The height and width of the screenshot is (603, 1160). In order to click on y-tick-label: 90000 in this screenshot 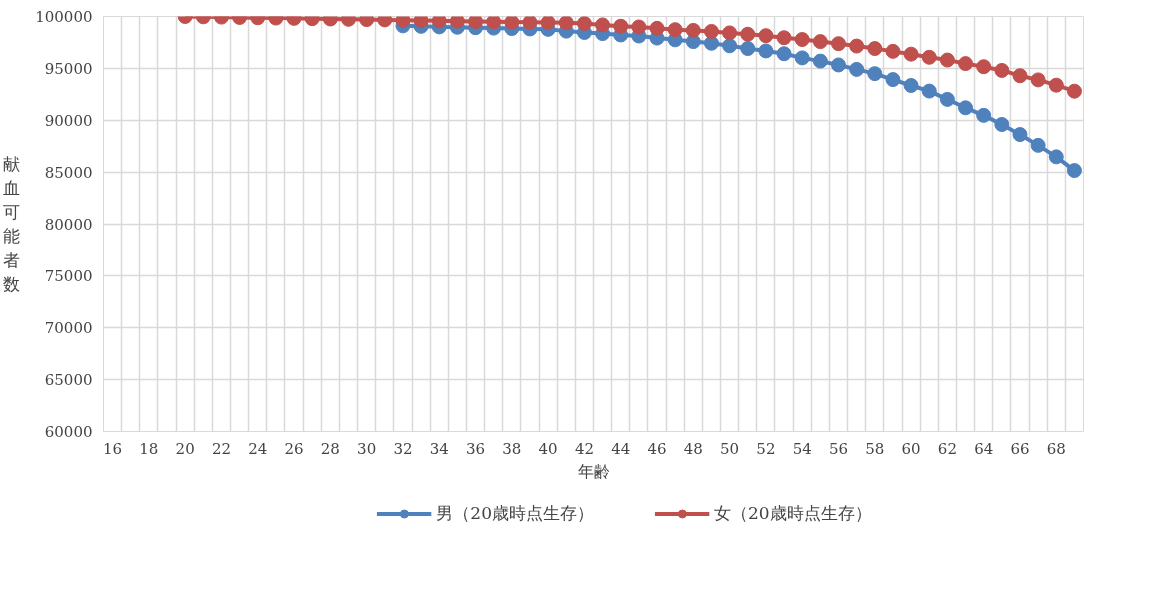, I will do `click(68, 120)`.